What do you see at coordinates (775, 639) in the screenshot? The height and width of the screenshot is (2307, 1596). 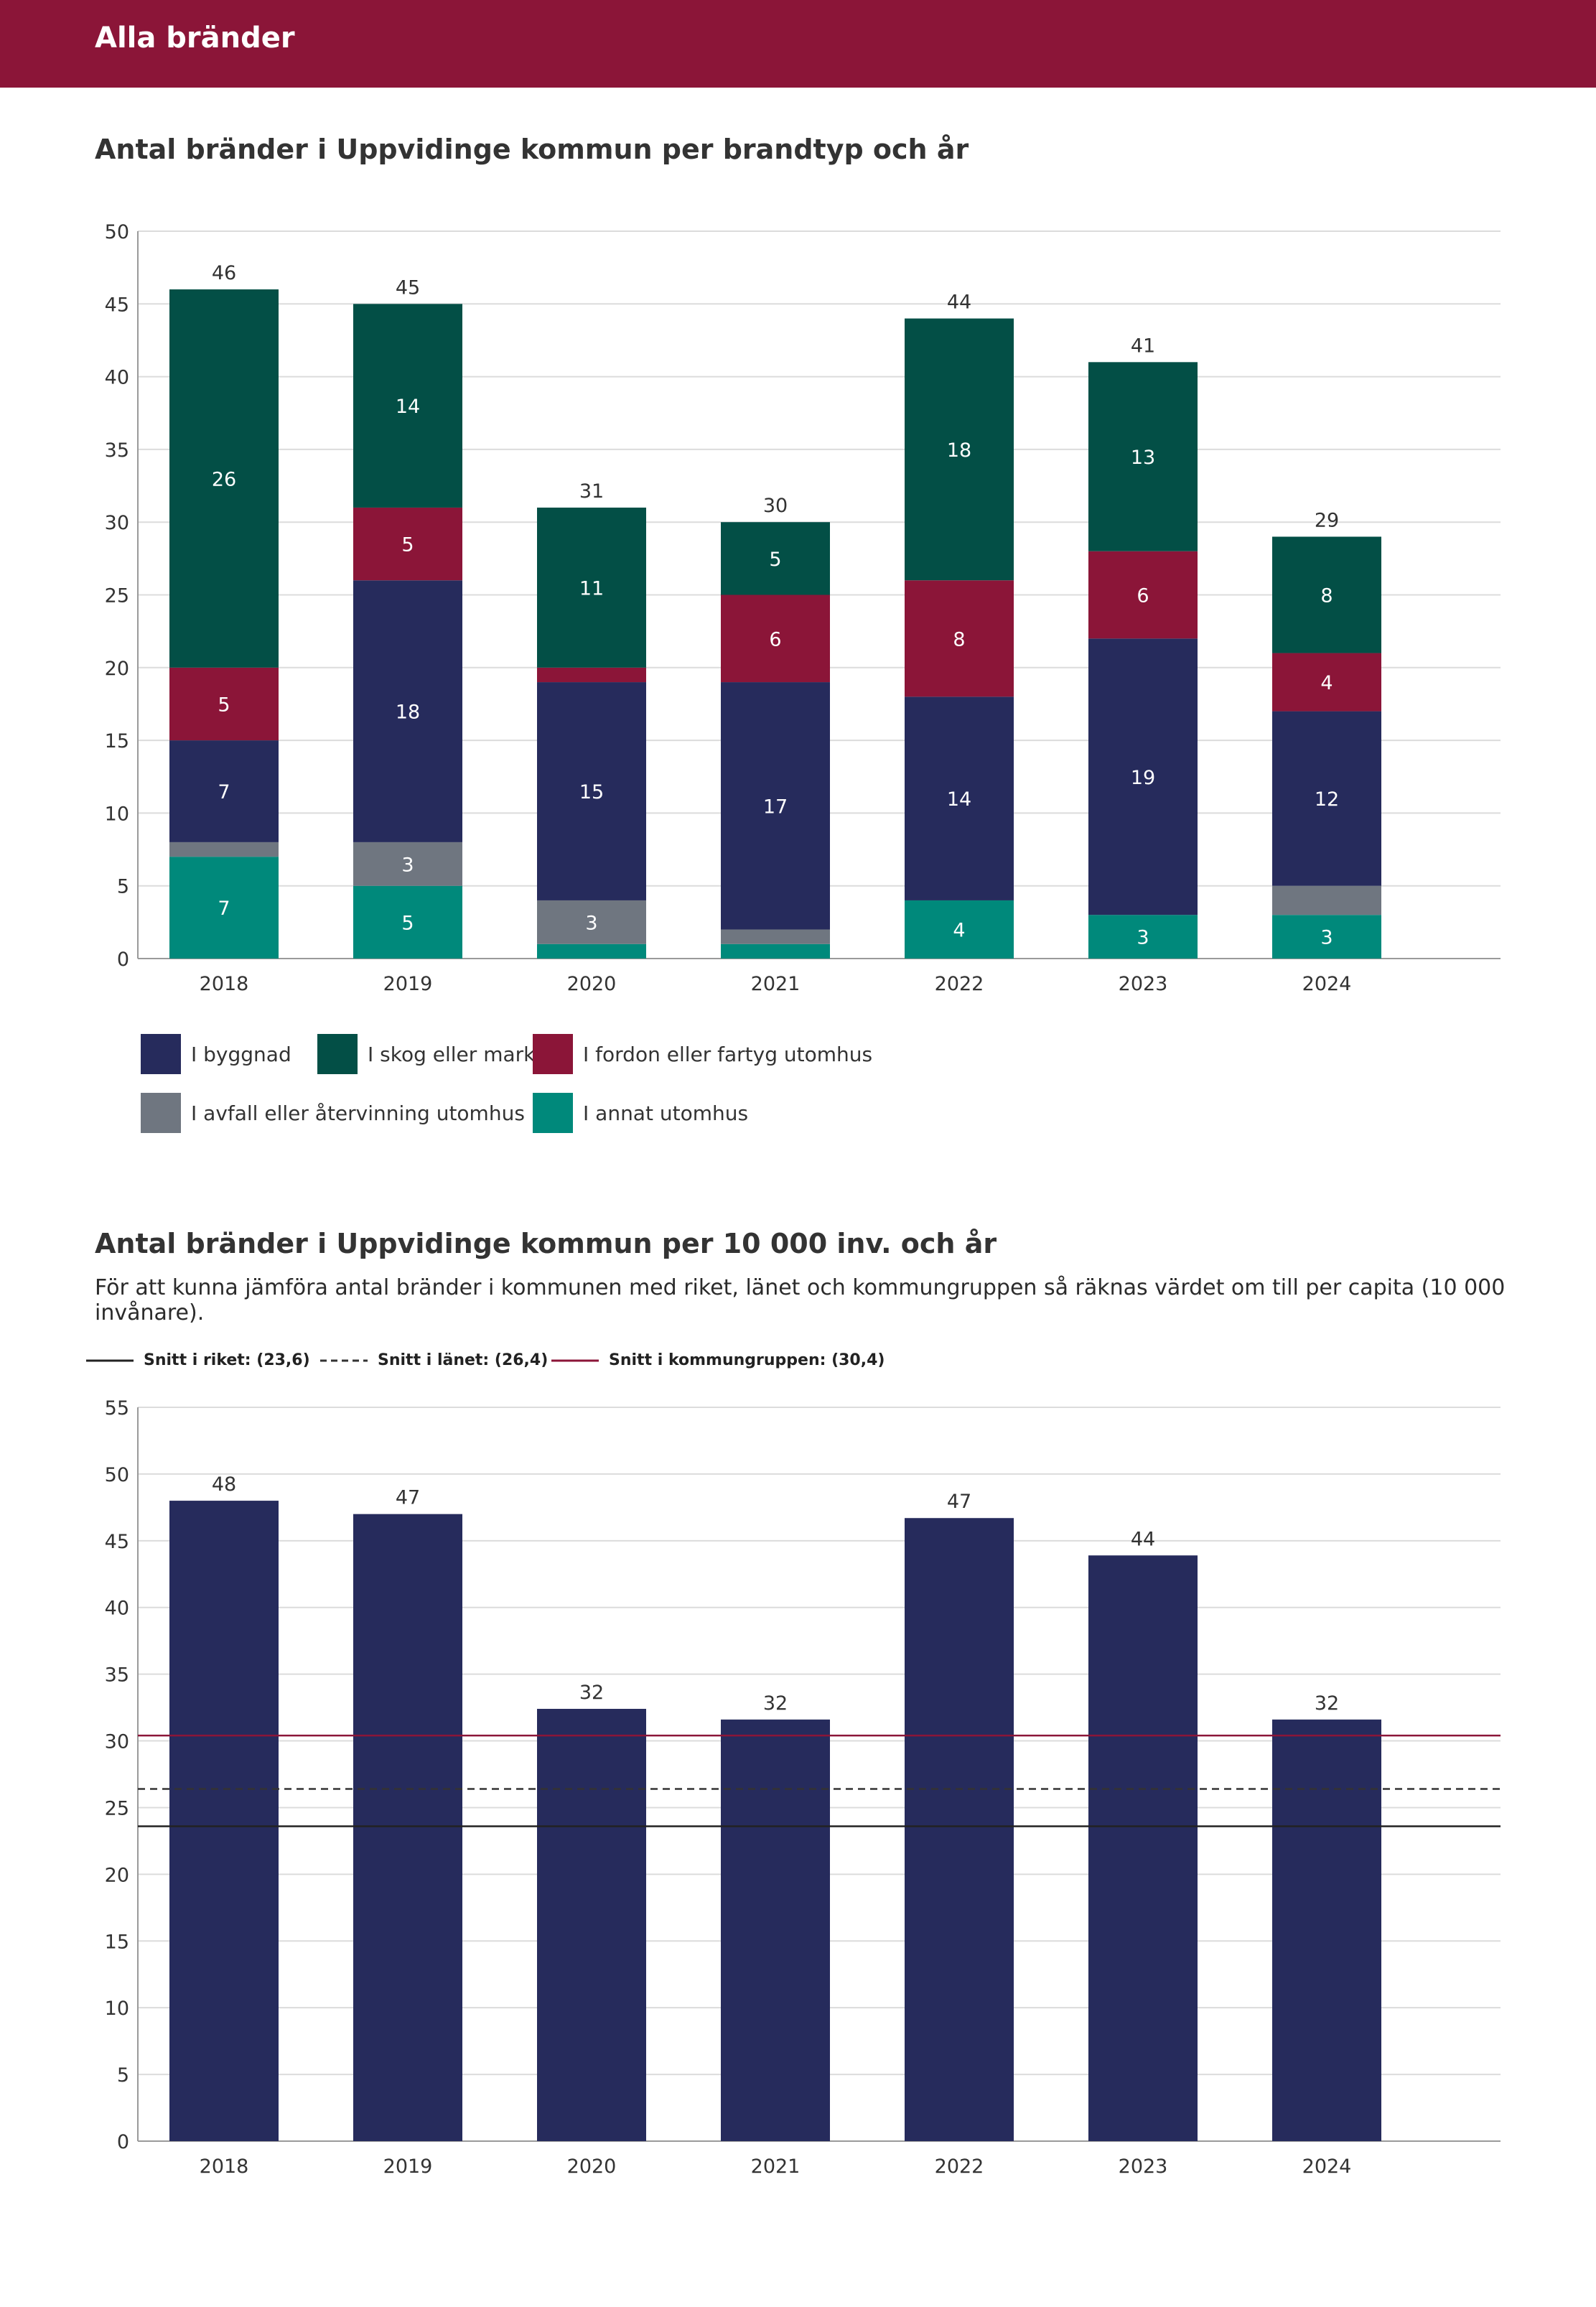 I see `segment-value-label: 6` at bounding box center [775, 639].